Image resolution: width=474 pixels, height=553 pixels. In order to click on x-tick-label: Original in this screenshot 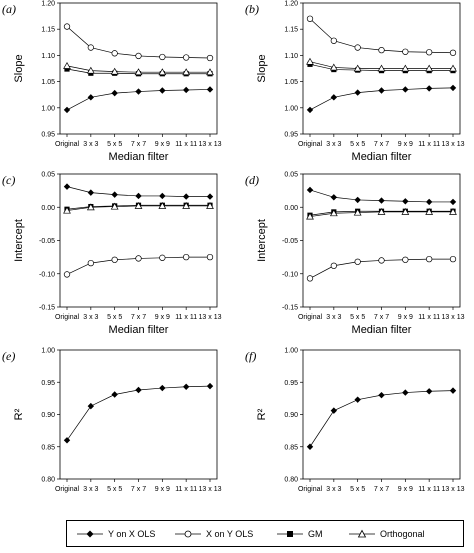, I will do `click(67, 317)`.